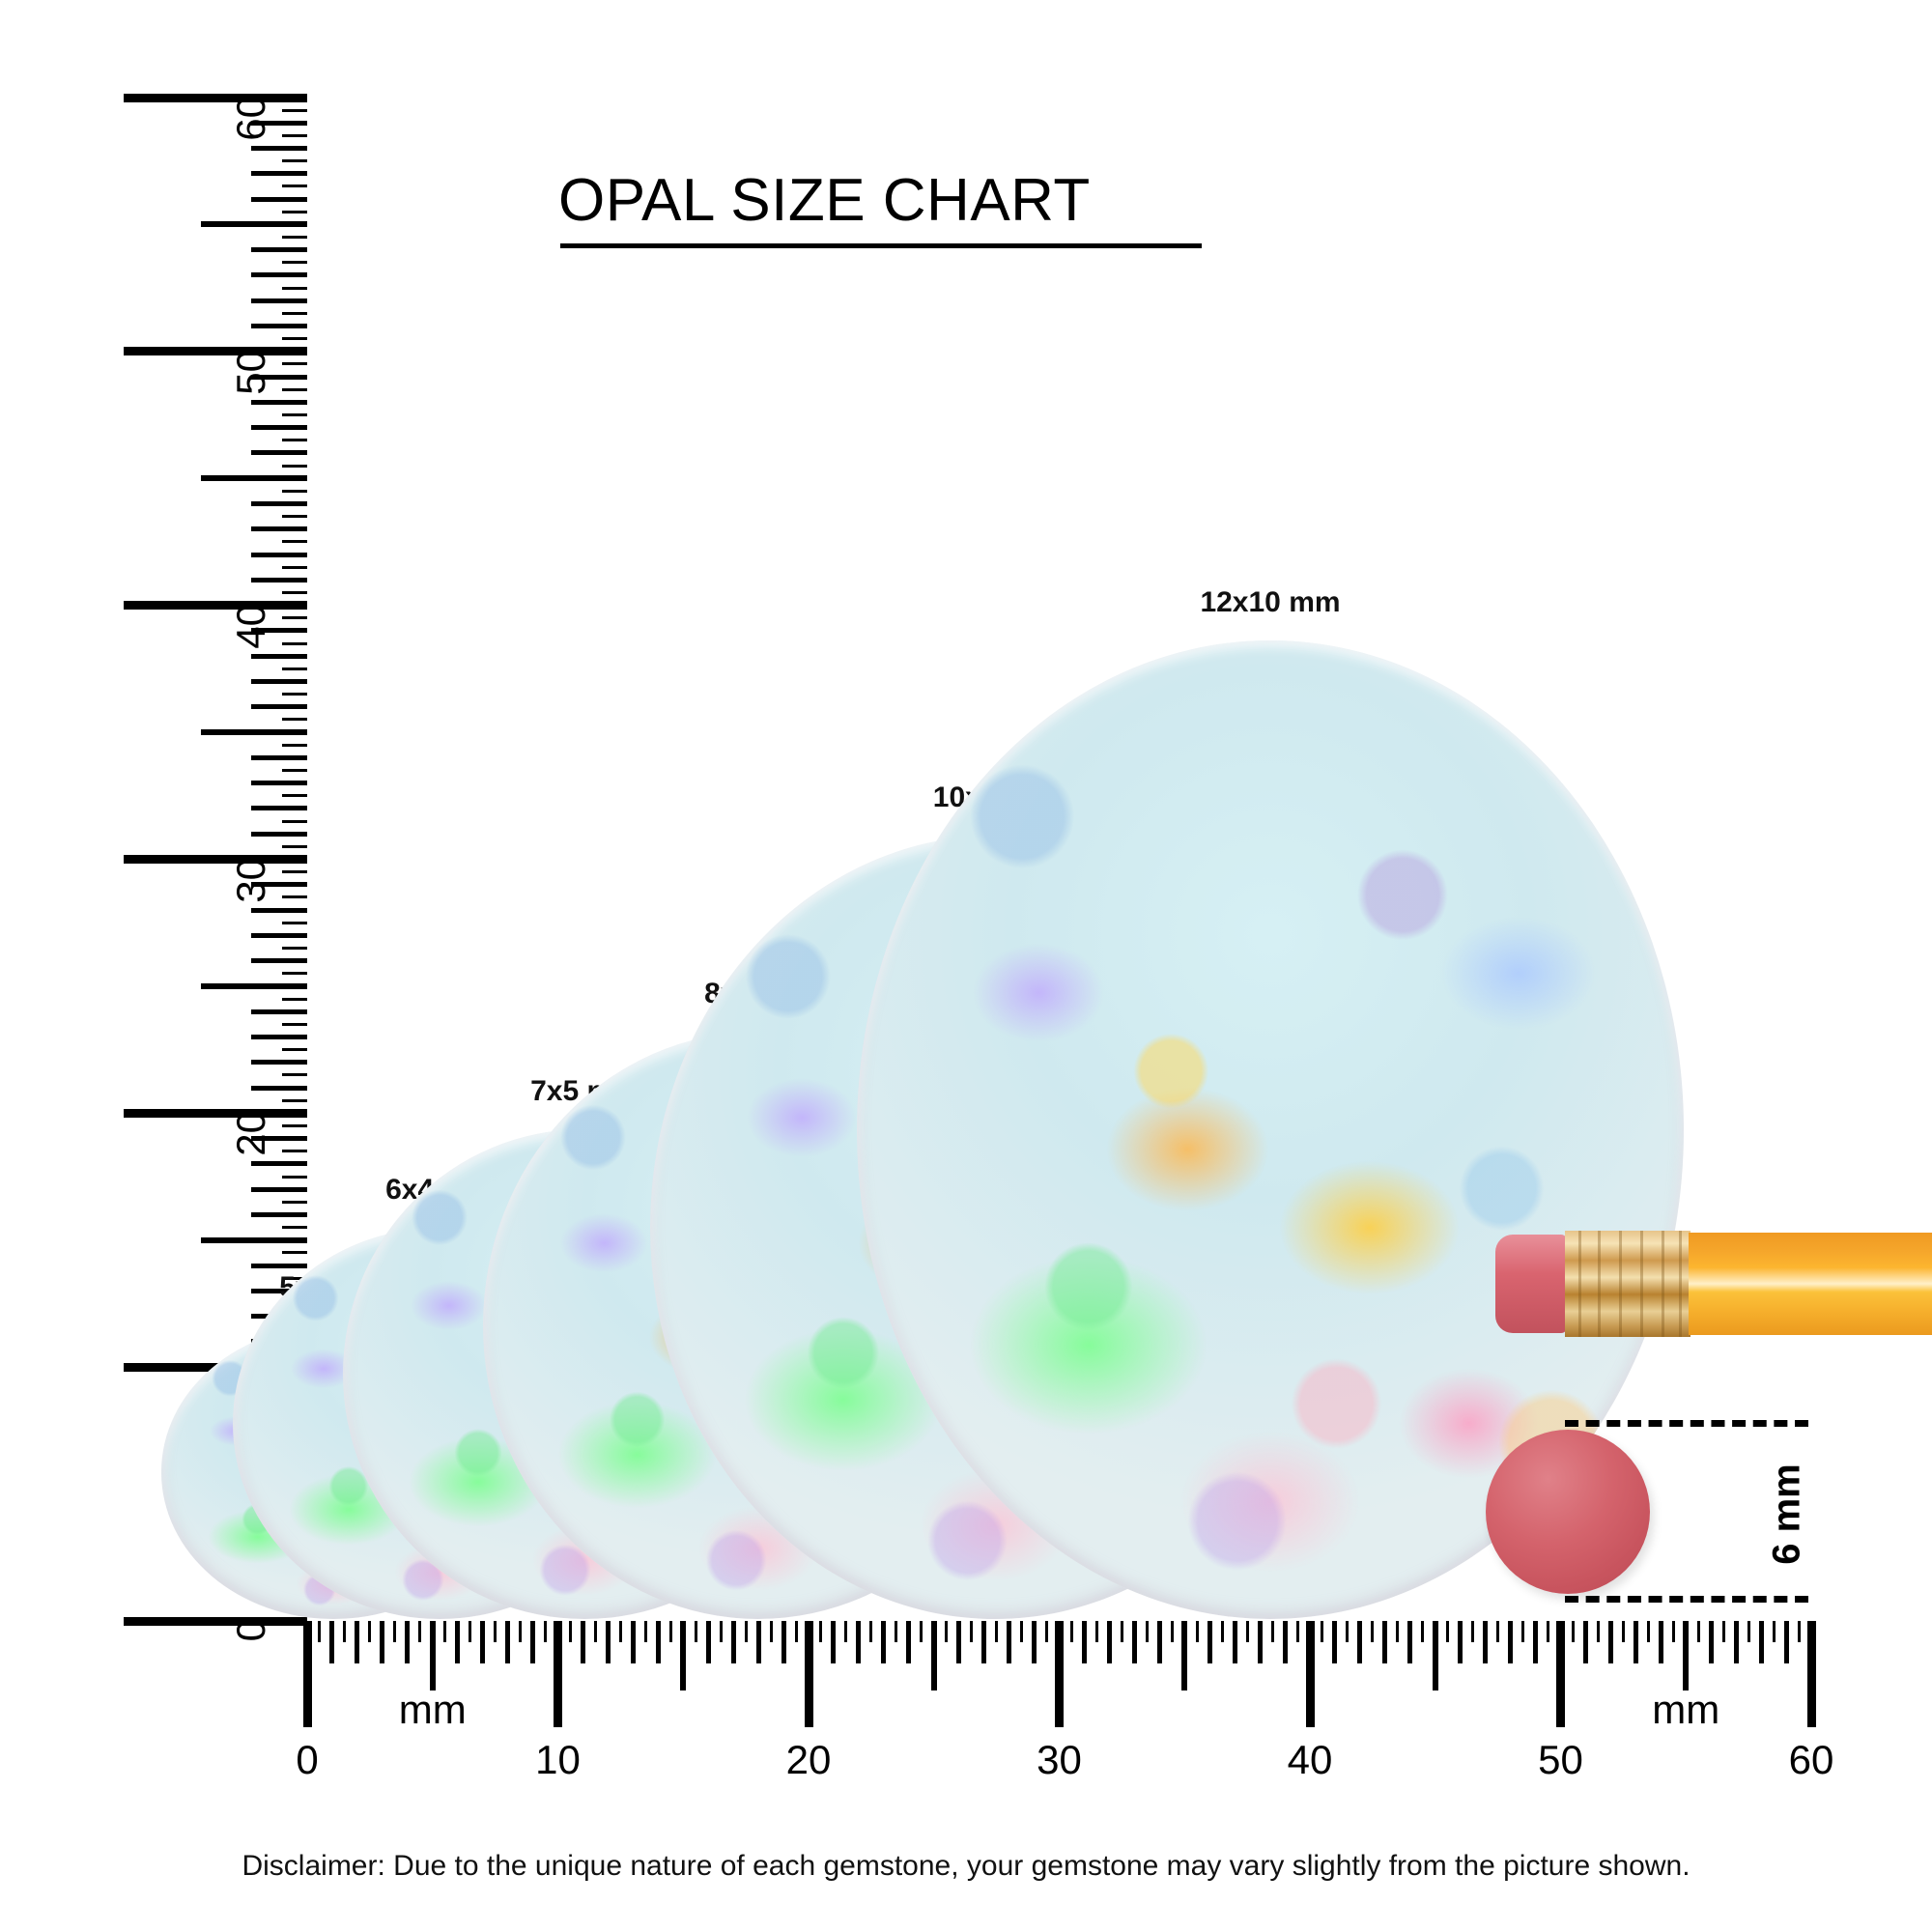 The image size is (1932, 1932). Describe the element at coordinates (1059, 1759) in the screenshot. I see `hruler-label: 30` at that location.